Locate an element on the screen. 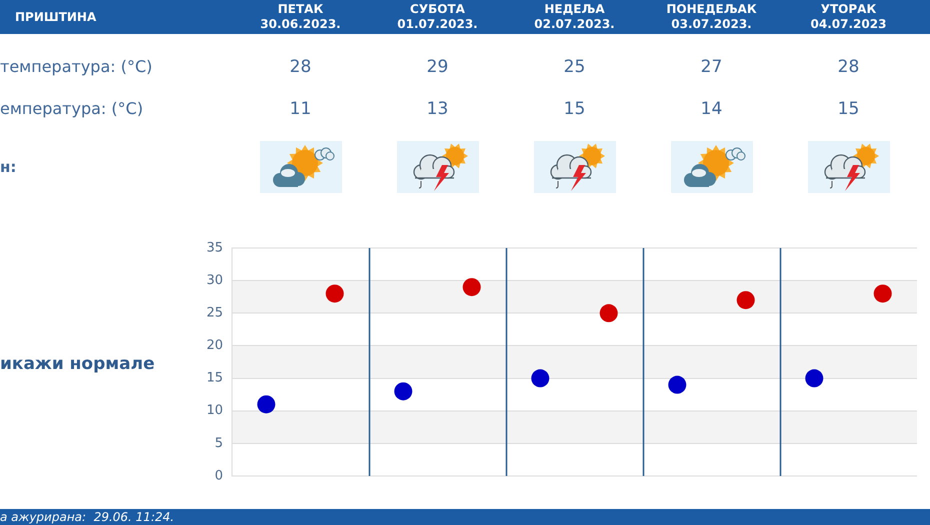 The image size is (930, 525). text: а ажурирана: 29.06. 11:24. is located at coordinates (87, 517).